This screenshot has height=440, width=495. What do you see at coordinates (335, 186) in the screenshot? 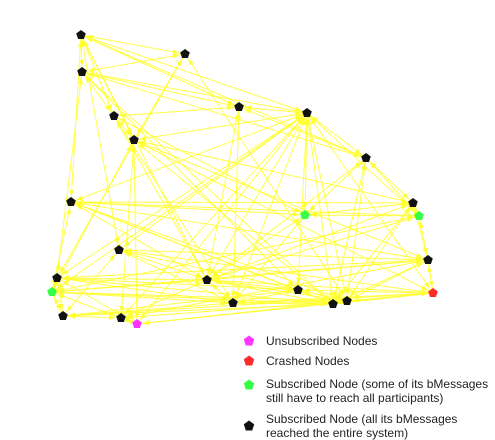
I see `edge-n8-n9` at bounding box center [335, 186].